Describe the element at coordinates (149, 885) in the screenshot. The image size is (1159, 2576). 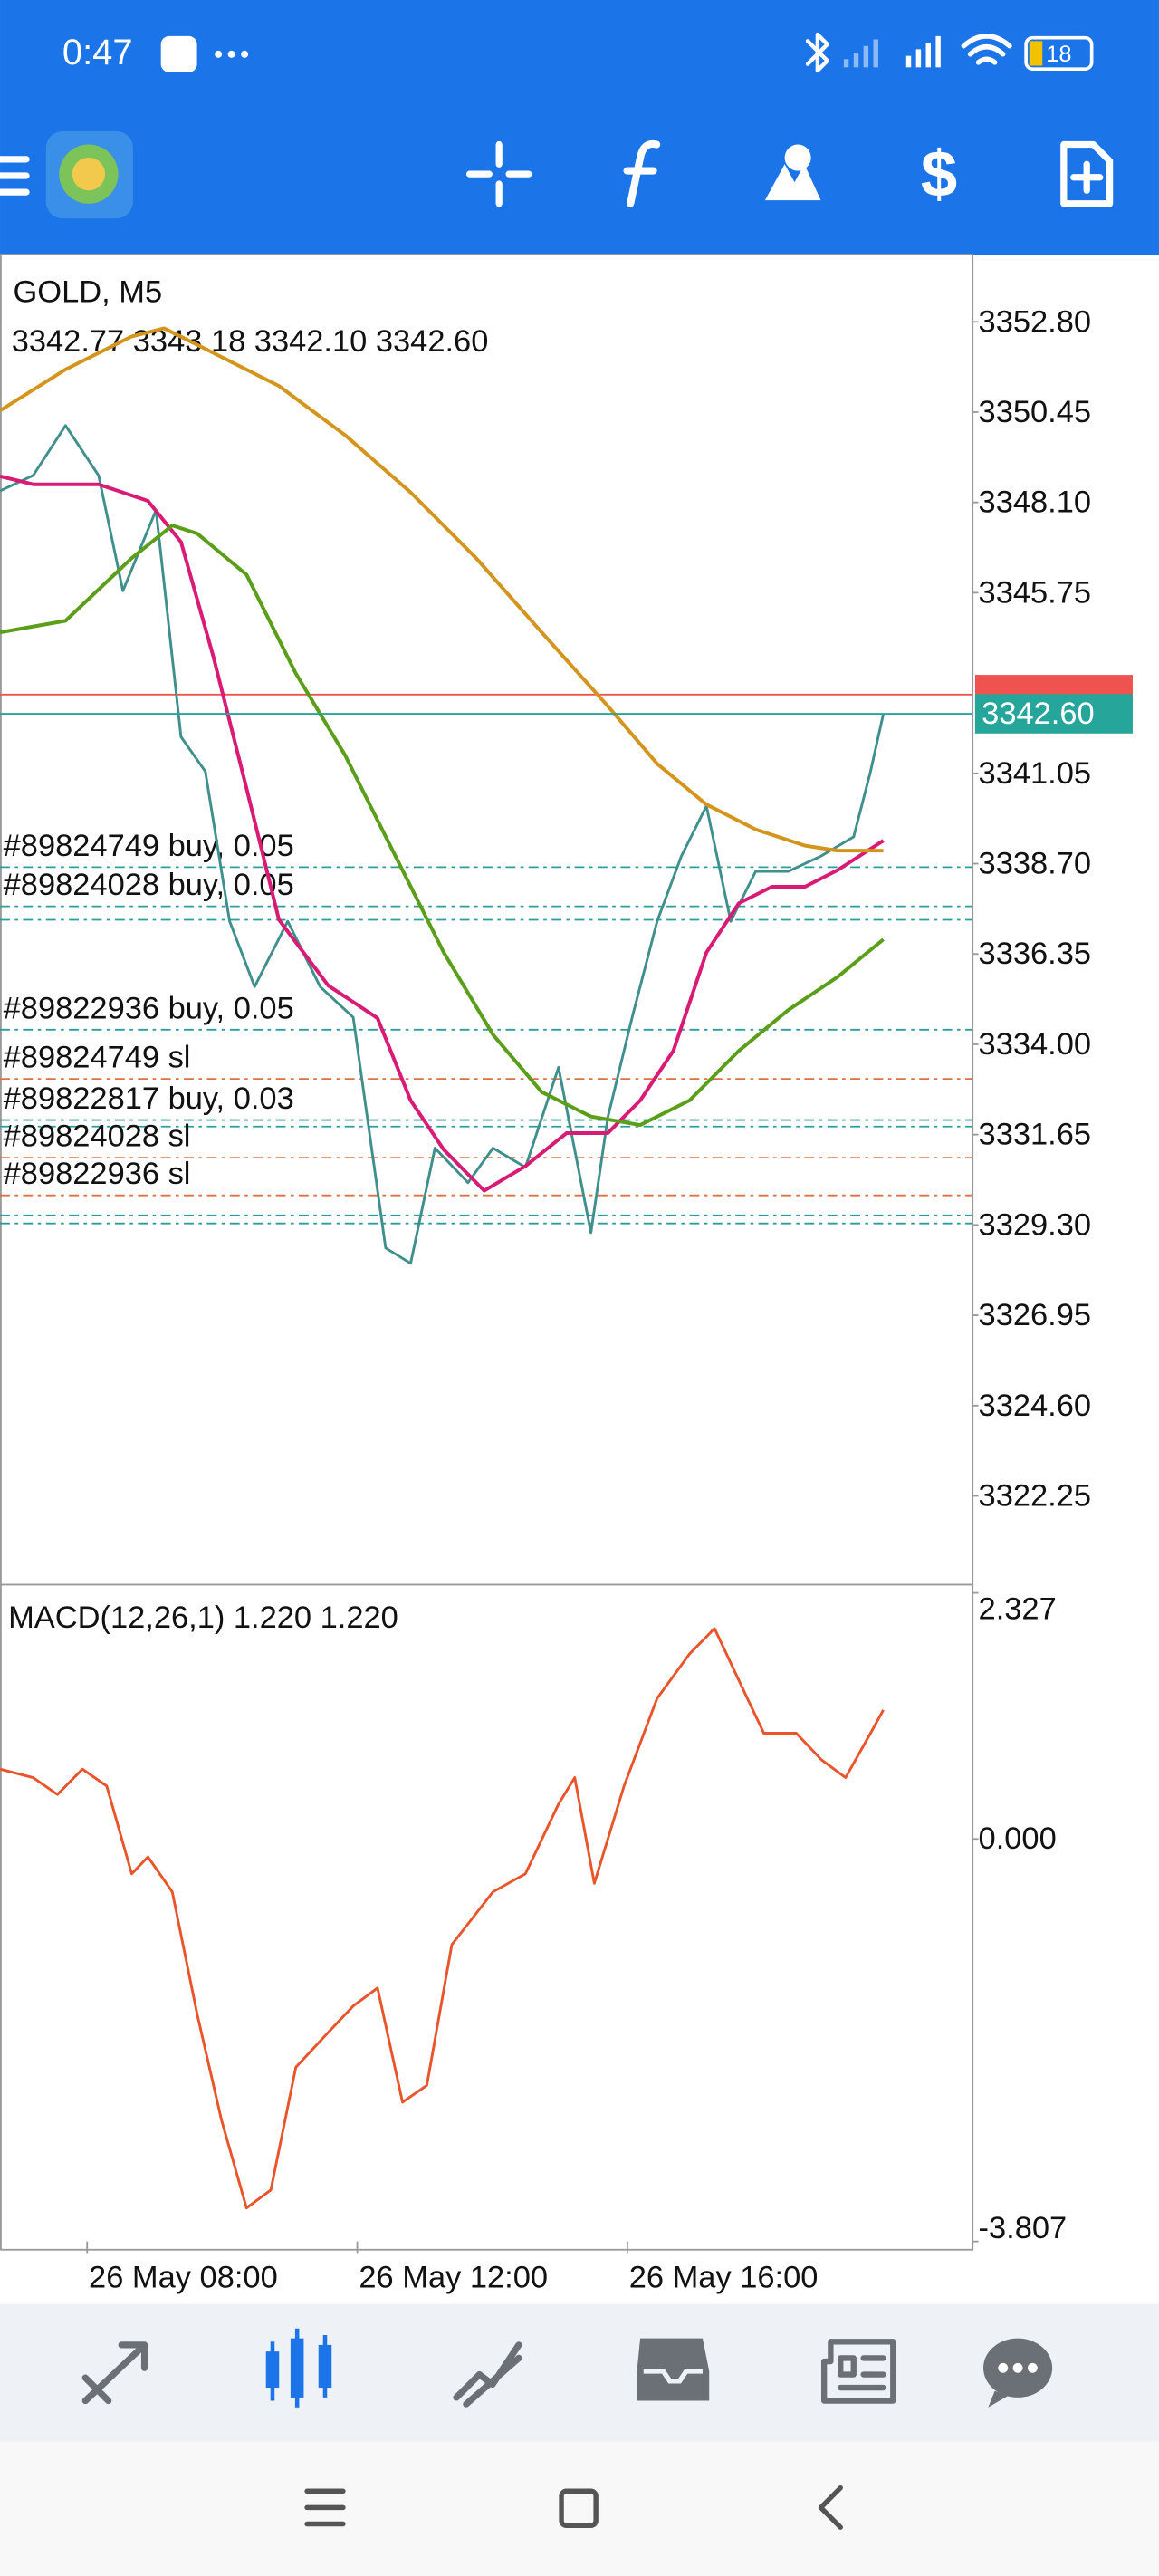
I see `order-label: #89824028 buy, 0.05` at that location.